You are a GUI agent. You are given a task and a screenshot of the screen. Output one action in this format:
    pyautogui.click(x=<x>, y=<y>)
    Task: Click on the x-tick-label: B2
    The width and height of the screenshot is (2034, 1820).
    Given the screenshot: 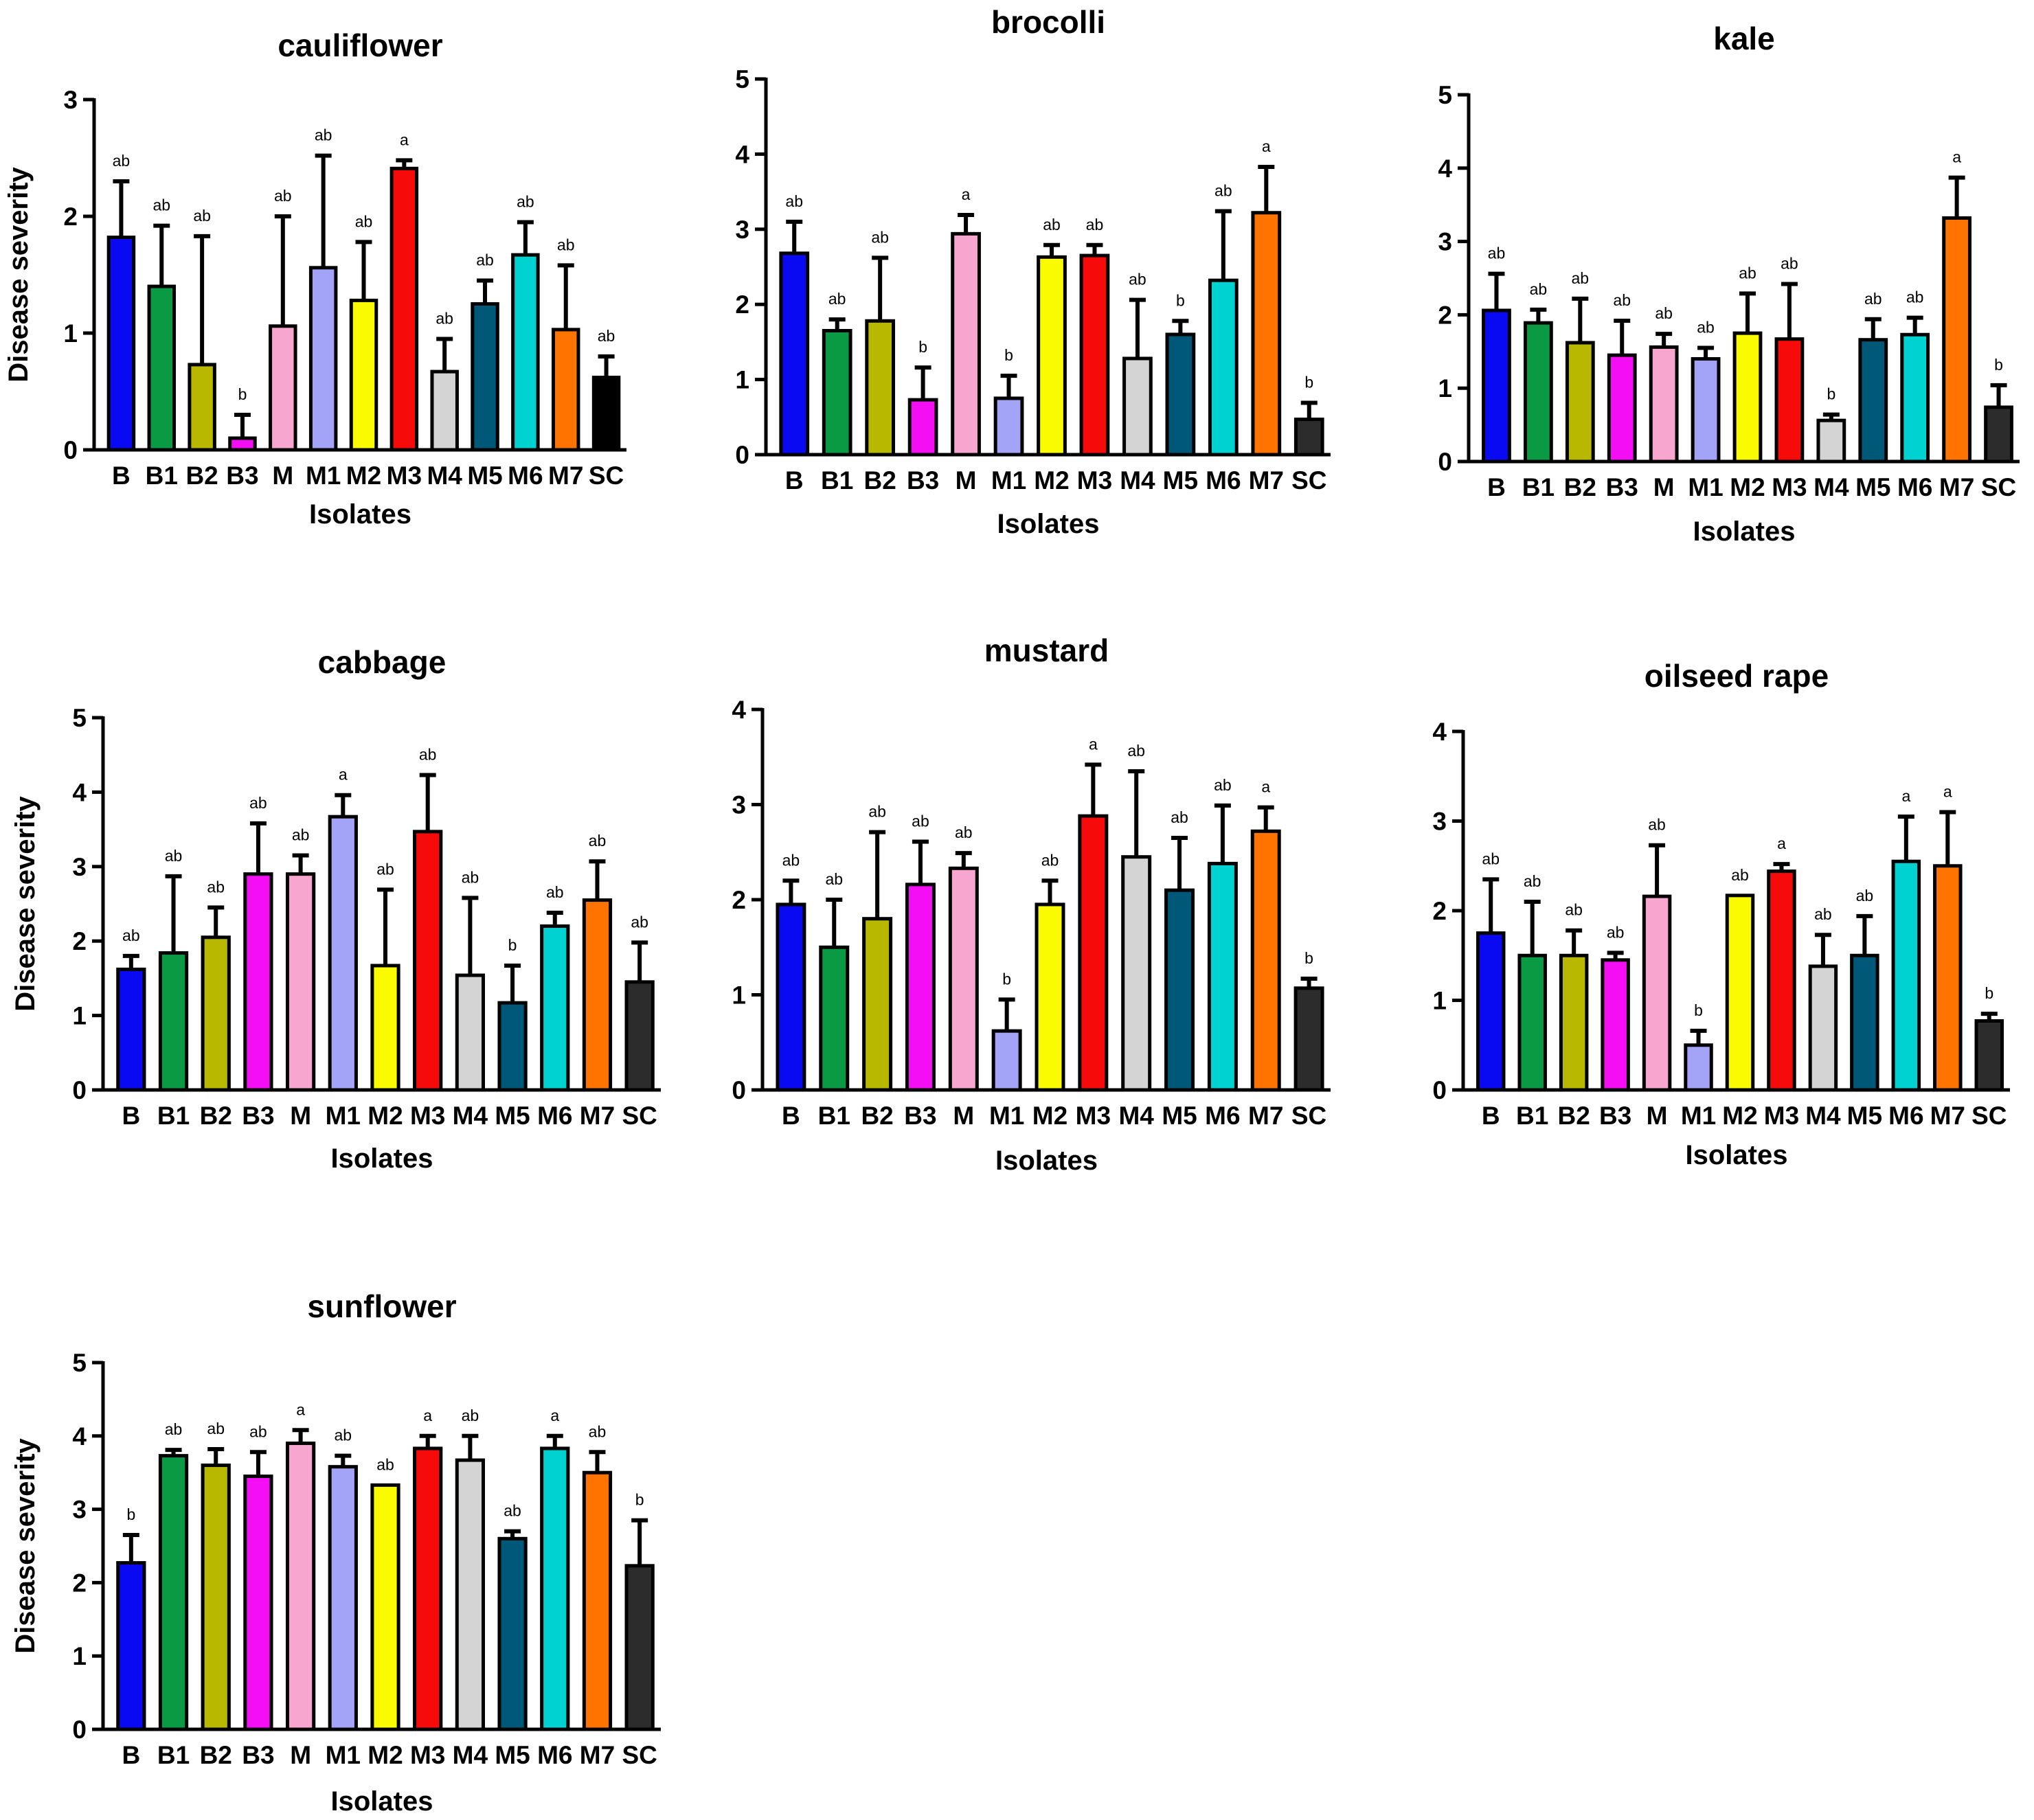 What is the action you would take?
    pyautogui.click(x=201, y=476)
    